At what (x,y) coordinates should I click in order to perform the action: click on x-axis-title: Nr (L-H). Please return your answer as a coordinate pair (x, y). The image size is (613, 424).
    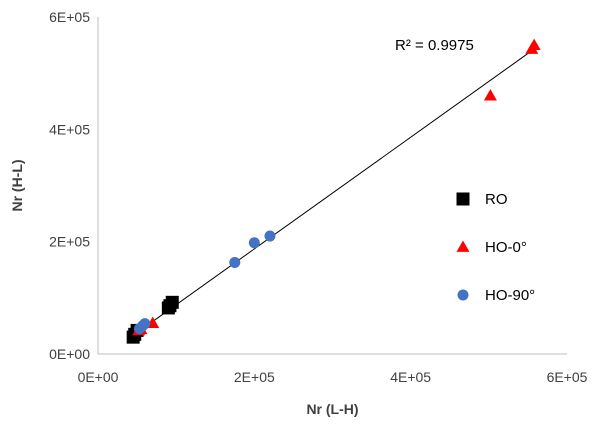
    Looking at the image, I should click on (332, 409).